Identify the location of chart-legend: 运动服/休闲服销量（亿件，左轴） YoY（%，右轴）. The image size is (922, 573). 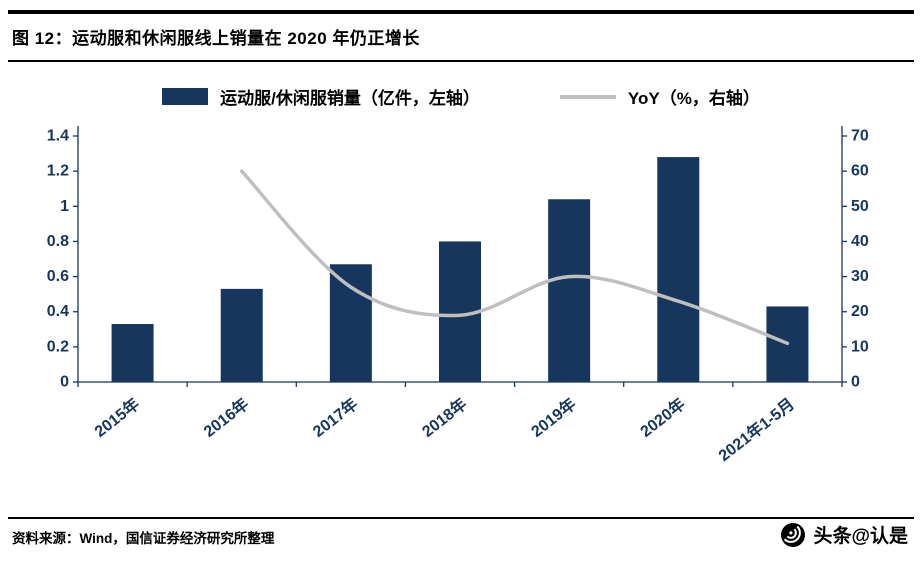
(461, 96).